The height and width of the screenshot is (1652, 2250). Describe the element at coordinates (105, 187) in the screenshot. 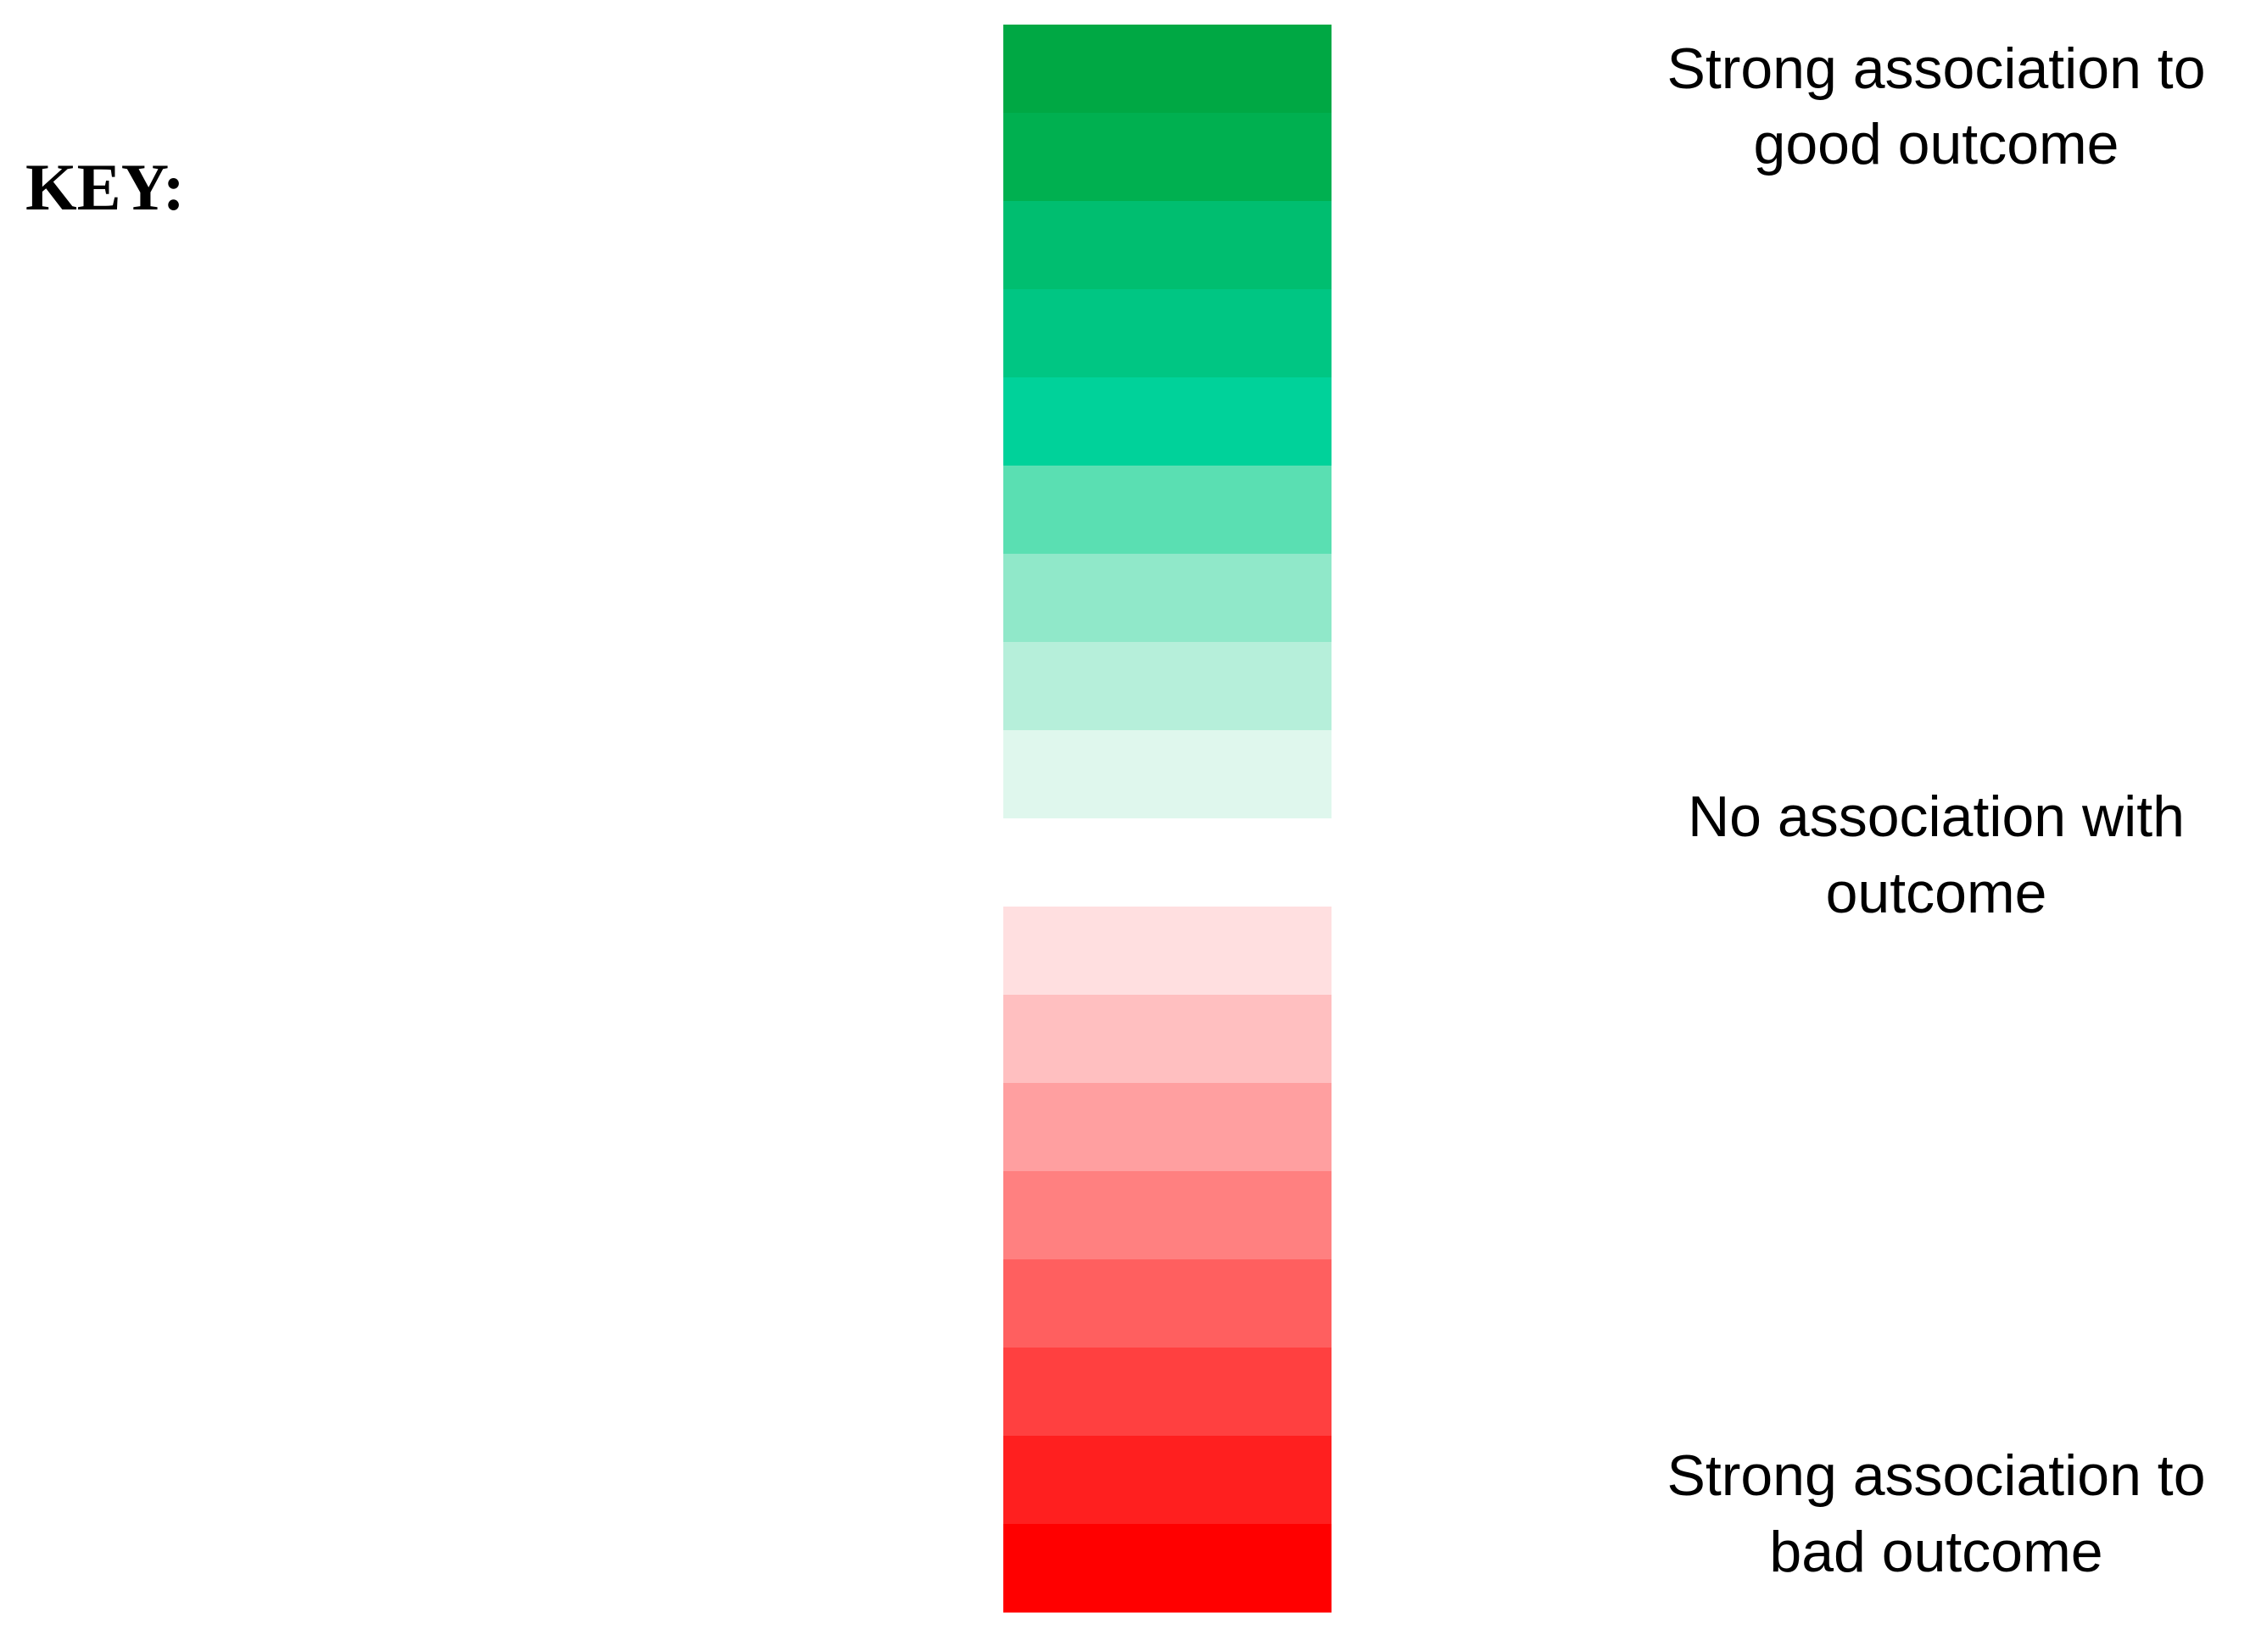

I see `key-title: KEY:` at that location.